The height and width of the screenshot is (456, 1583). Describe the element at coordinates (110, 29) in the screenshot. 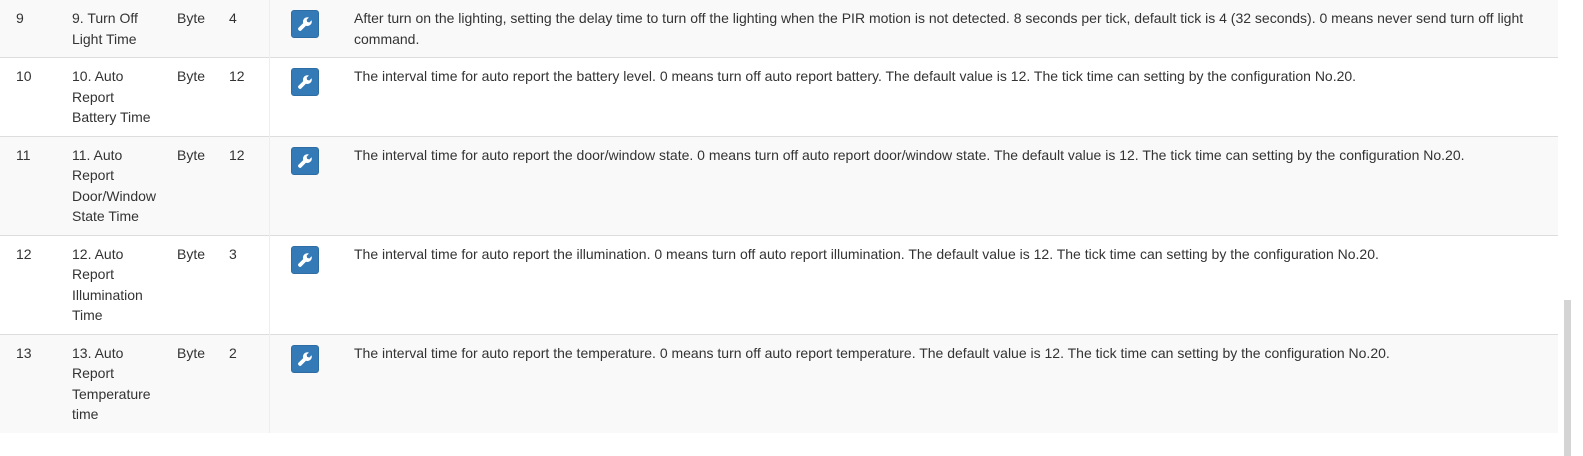

I see `param-name: 9. Turn Off Light Time` at that location.